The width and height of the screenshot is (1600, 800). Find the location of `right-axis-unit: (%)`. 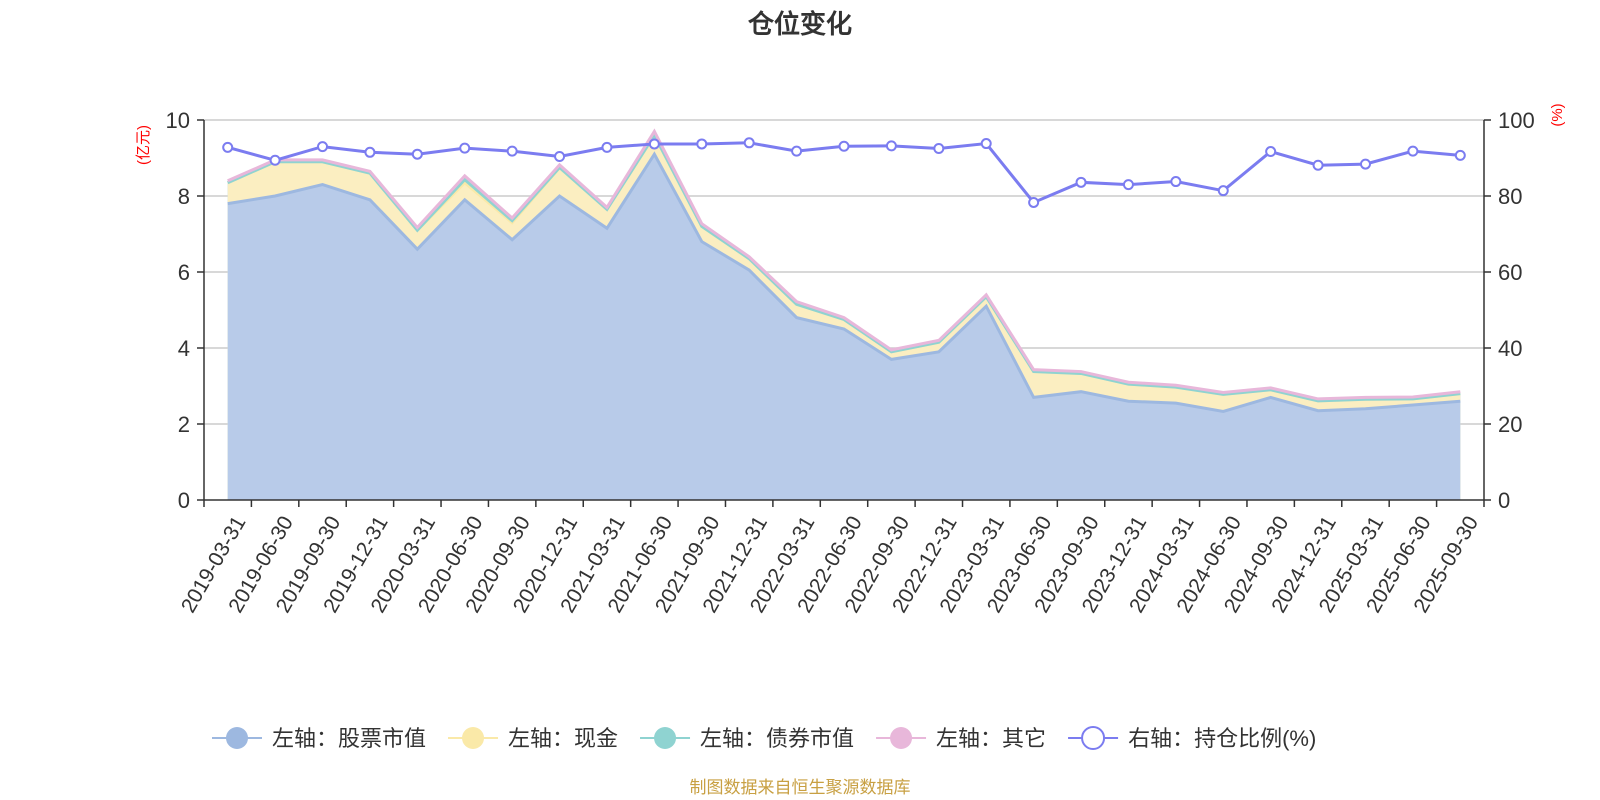

right-axis-unit: (%) is located at coordinates (1557, 114).